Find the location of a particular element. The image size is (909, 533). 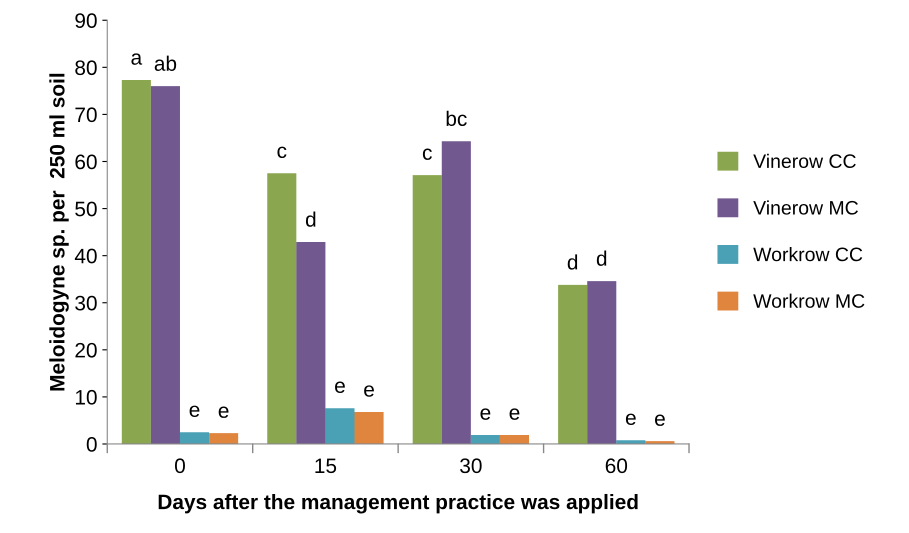

y-axis-title: Meloidogyne sp. per 250 ml soil is located at coordinates (59, 232).